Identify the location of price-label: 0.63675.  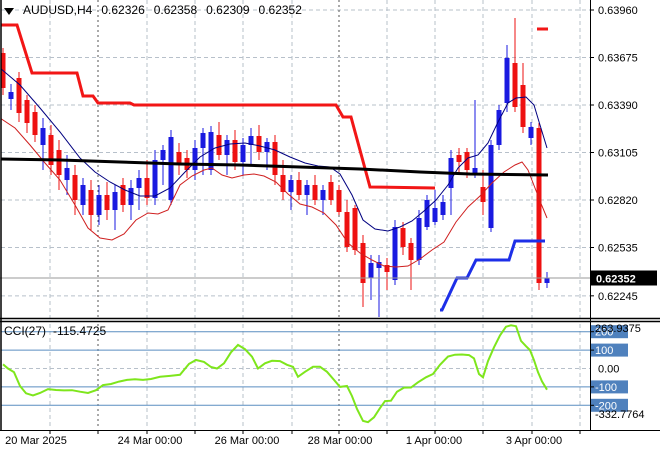
(618, 59).